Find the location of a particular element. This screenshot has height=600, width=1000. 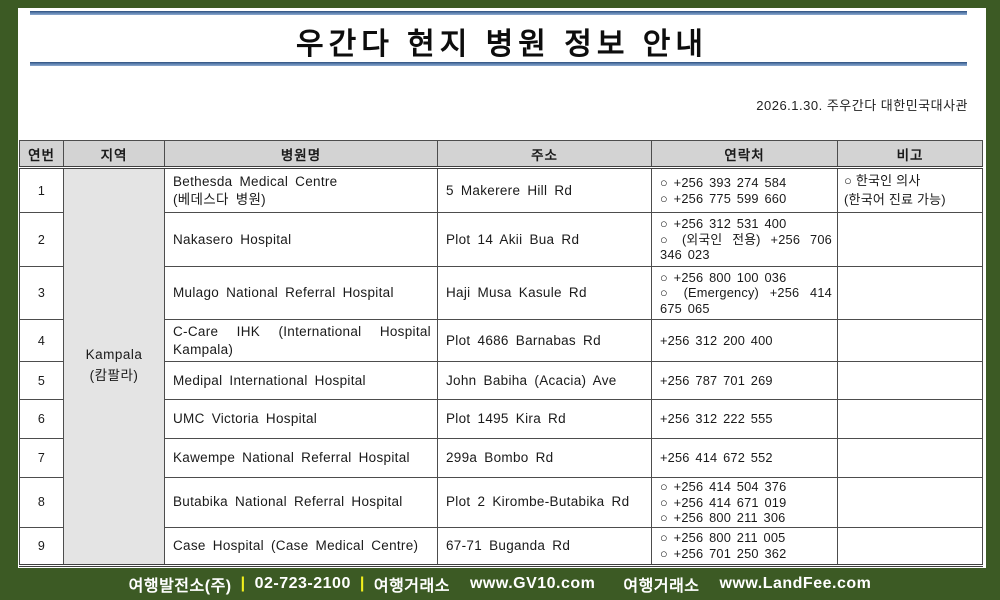

address-cell: Plot 14 Akii Bua Rd is located at coordinates (544, 239).